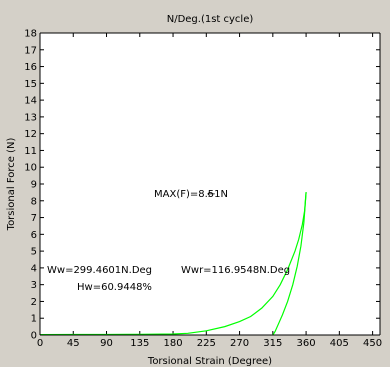 The height and width of the screenshot is (367, 390). What do you see at coordinates (40, 343) in the screenshot?
I see `x-tick-label: 0` at bounding box center [40, 343].